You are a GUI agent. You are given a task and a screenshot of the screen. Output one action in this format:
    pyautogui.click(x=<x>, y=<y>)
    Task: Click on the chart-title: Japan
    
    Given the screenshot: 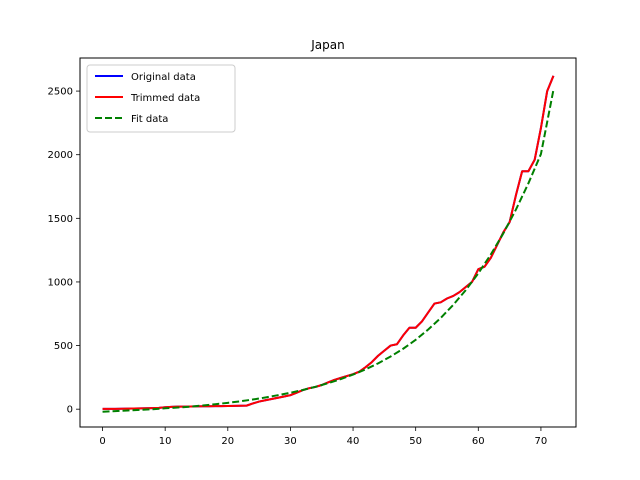 What is the action you would take?
    pyautogui.click(x=327, y=45)
    